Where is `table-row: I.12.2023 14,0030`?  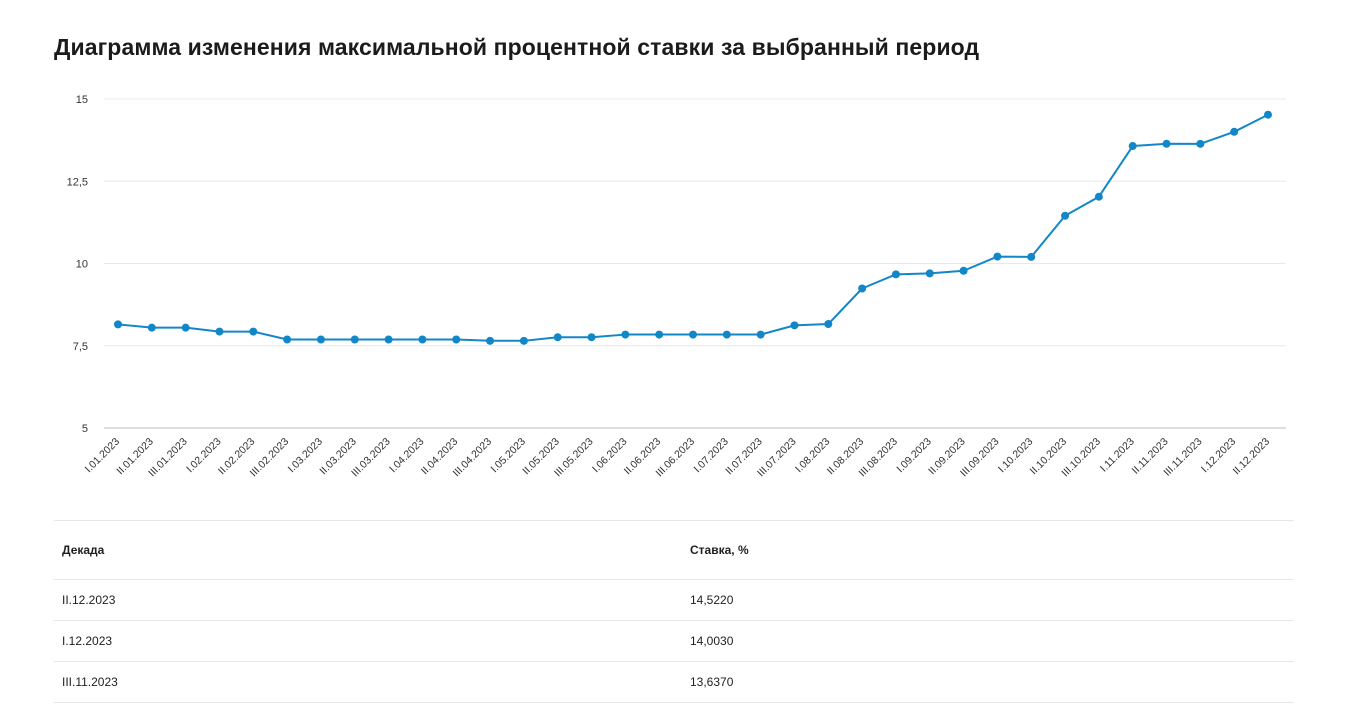 table-row: I.12.2023 14,0030 is located at coordinates (674, 640).